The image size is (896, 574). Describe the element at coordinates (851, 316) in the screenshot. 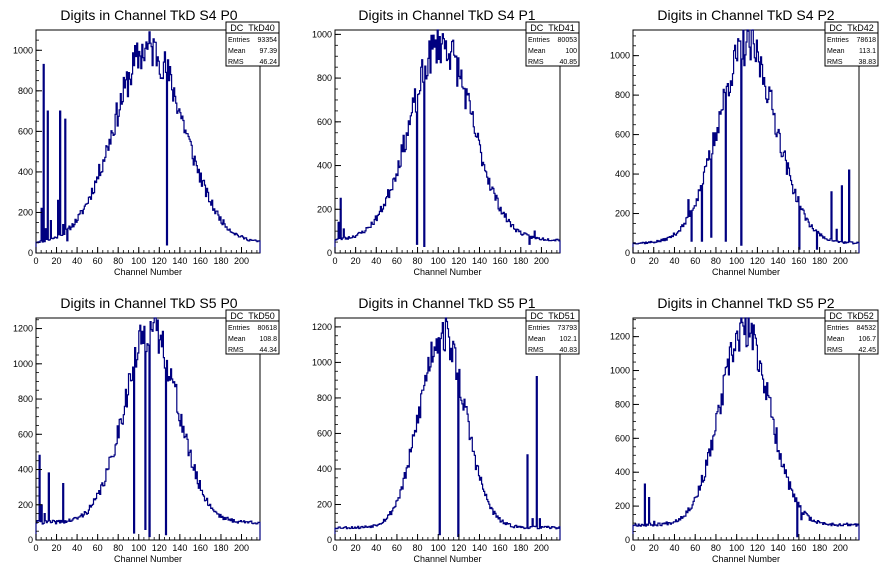

I see `stats-box-name: DC_TkD52` at that location.